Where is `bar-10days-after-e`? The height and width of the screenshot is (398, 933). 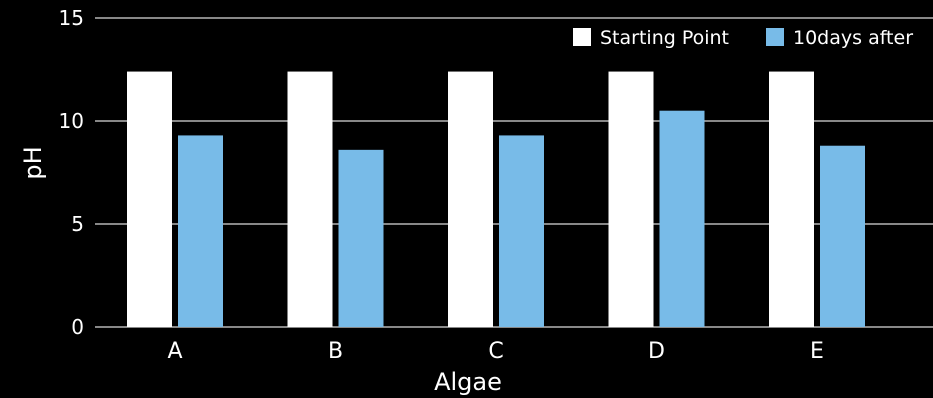 bar-10days-after-e is located at coordinates (842, 236).